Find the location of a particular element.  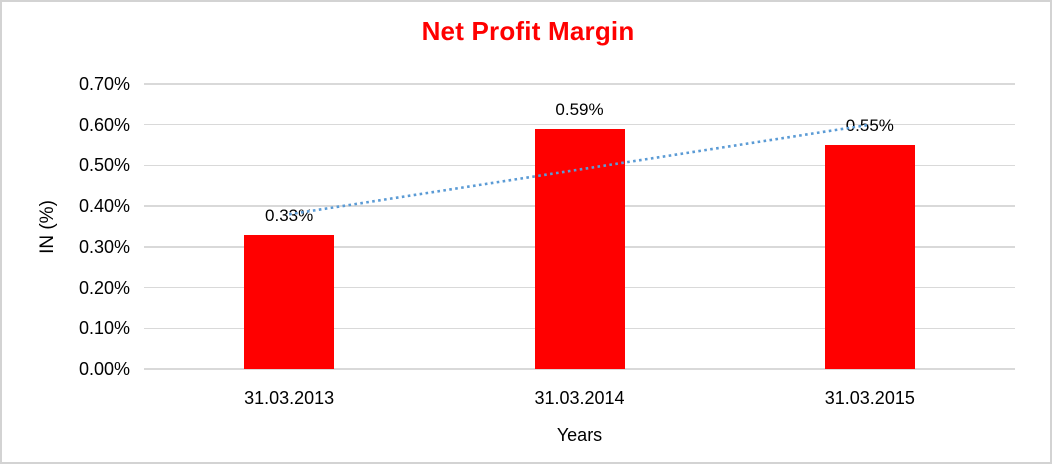

y-tick-label: 0.40% is located at coordinates (104, 206).